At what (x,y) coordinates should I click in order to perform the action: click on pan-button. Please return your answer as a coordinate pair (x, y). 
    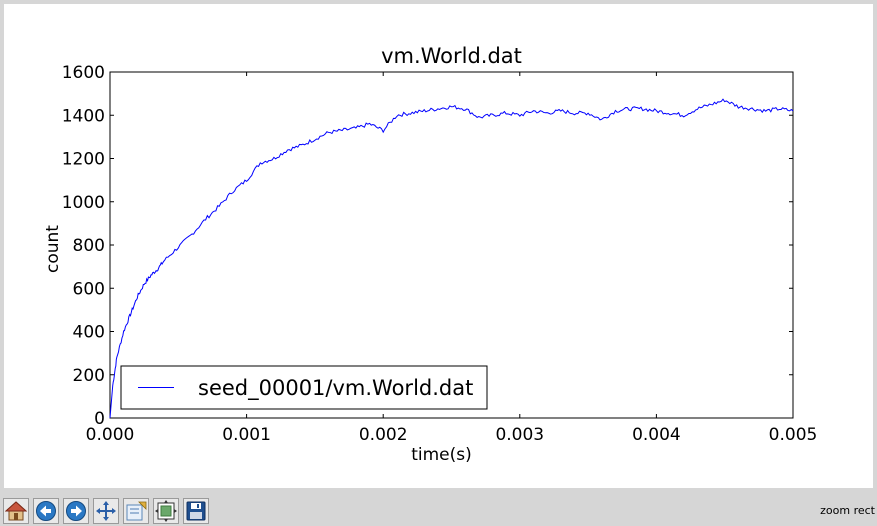
    Looking at the image, I should click on (106, 511).